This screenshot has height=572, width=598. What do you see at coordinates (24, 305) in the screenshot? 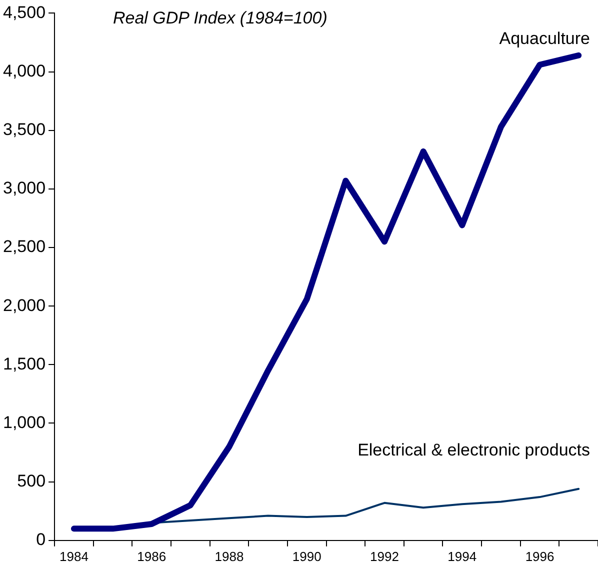
I see `y-tick-label: 2,000` at bounding box center [24, 305].